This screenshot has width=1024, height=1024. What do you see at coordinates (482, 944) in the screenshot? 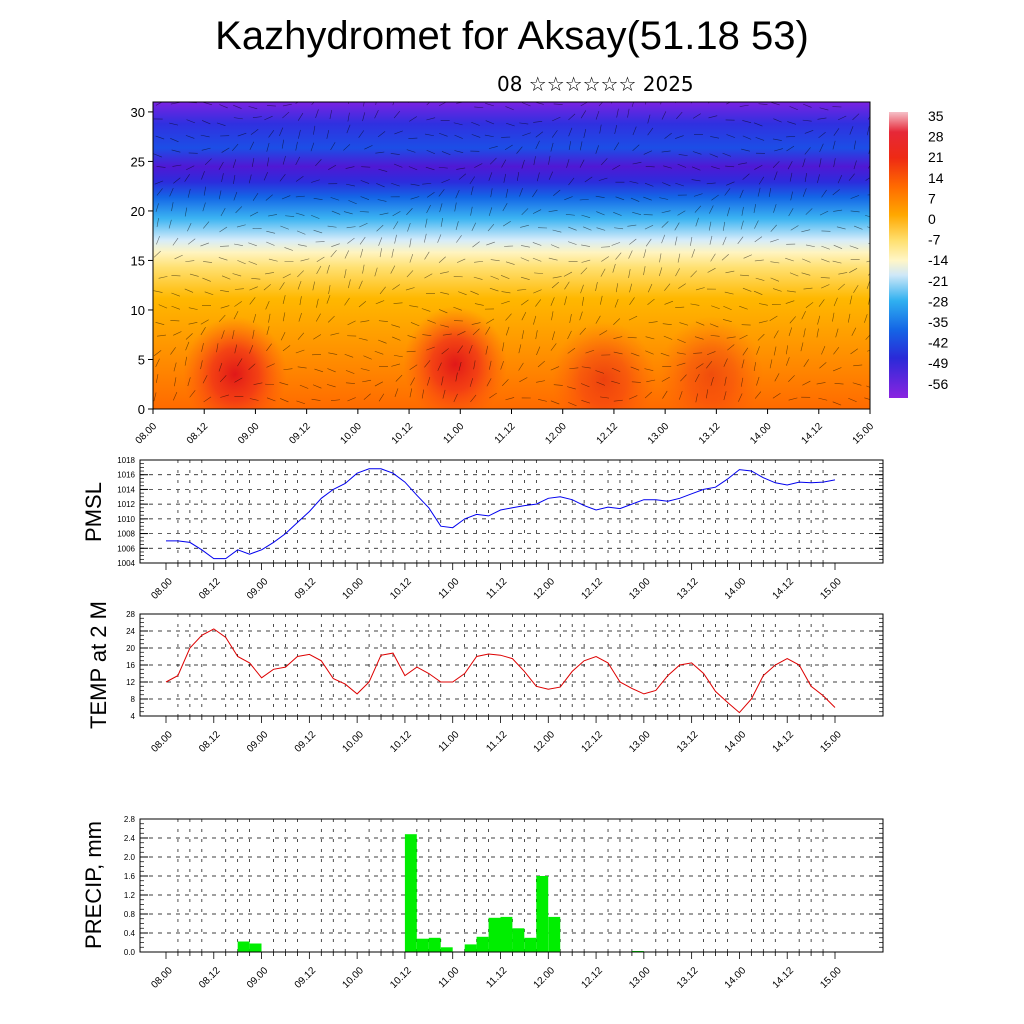
I see `precip-bar` at bounding box center [482, 944].